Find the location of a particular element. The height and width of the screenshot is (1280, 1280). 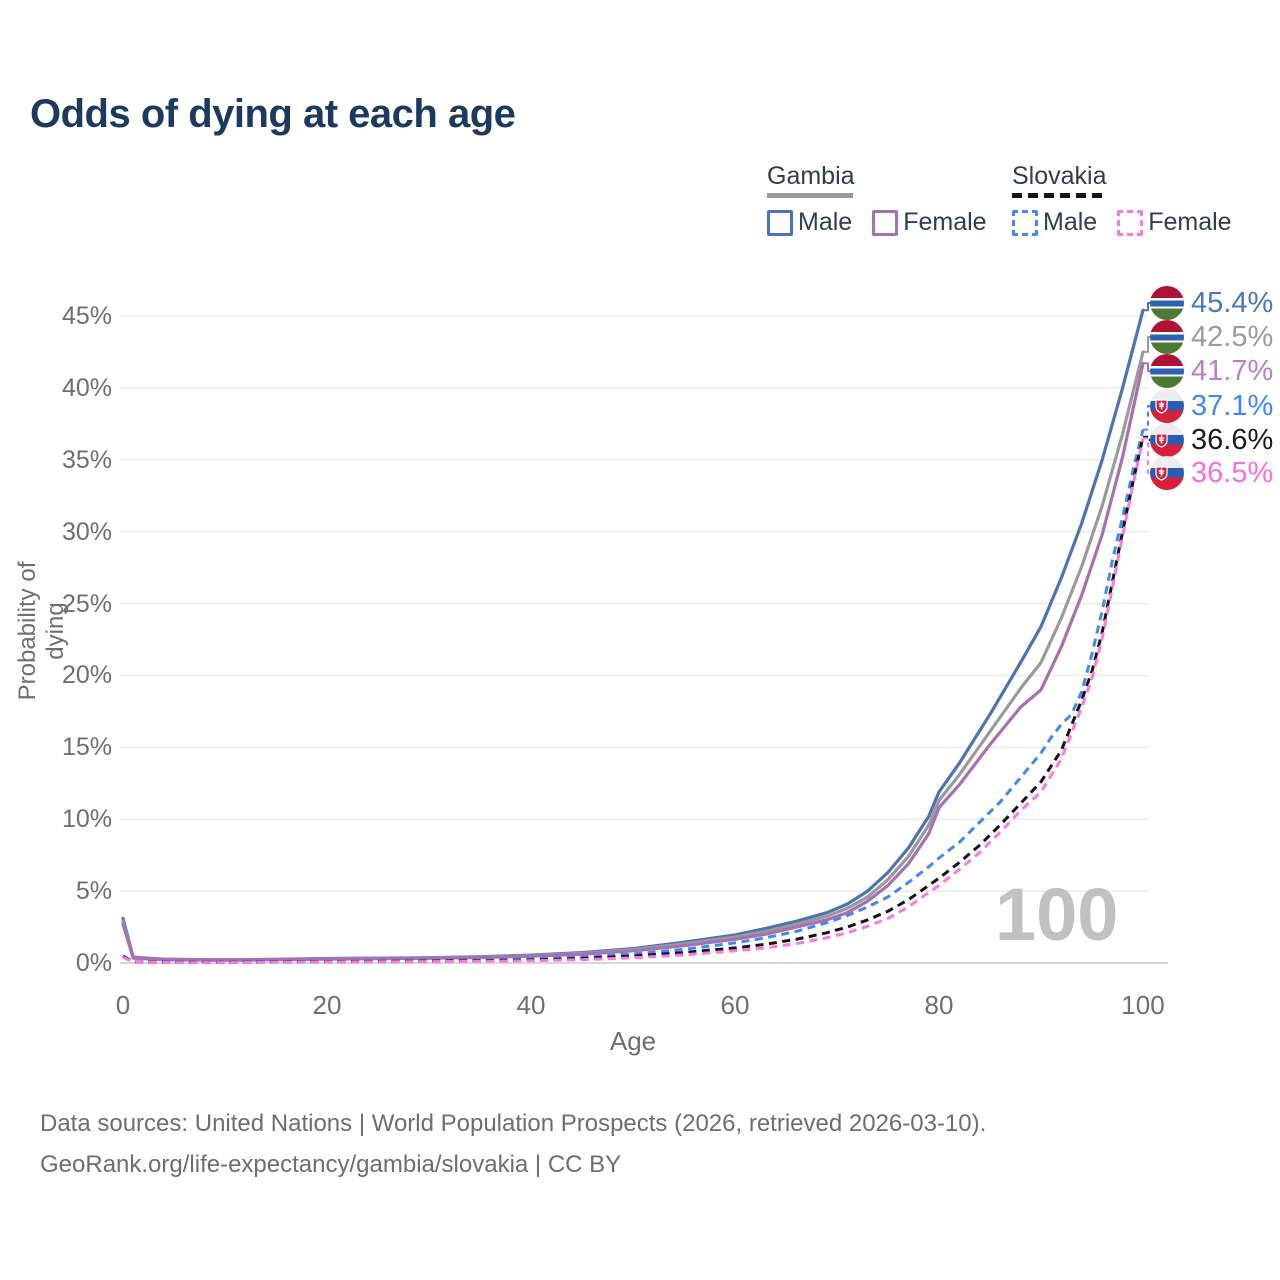

hover-age-watermark: 100 is located at coordinates (1057, 914).